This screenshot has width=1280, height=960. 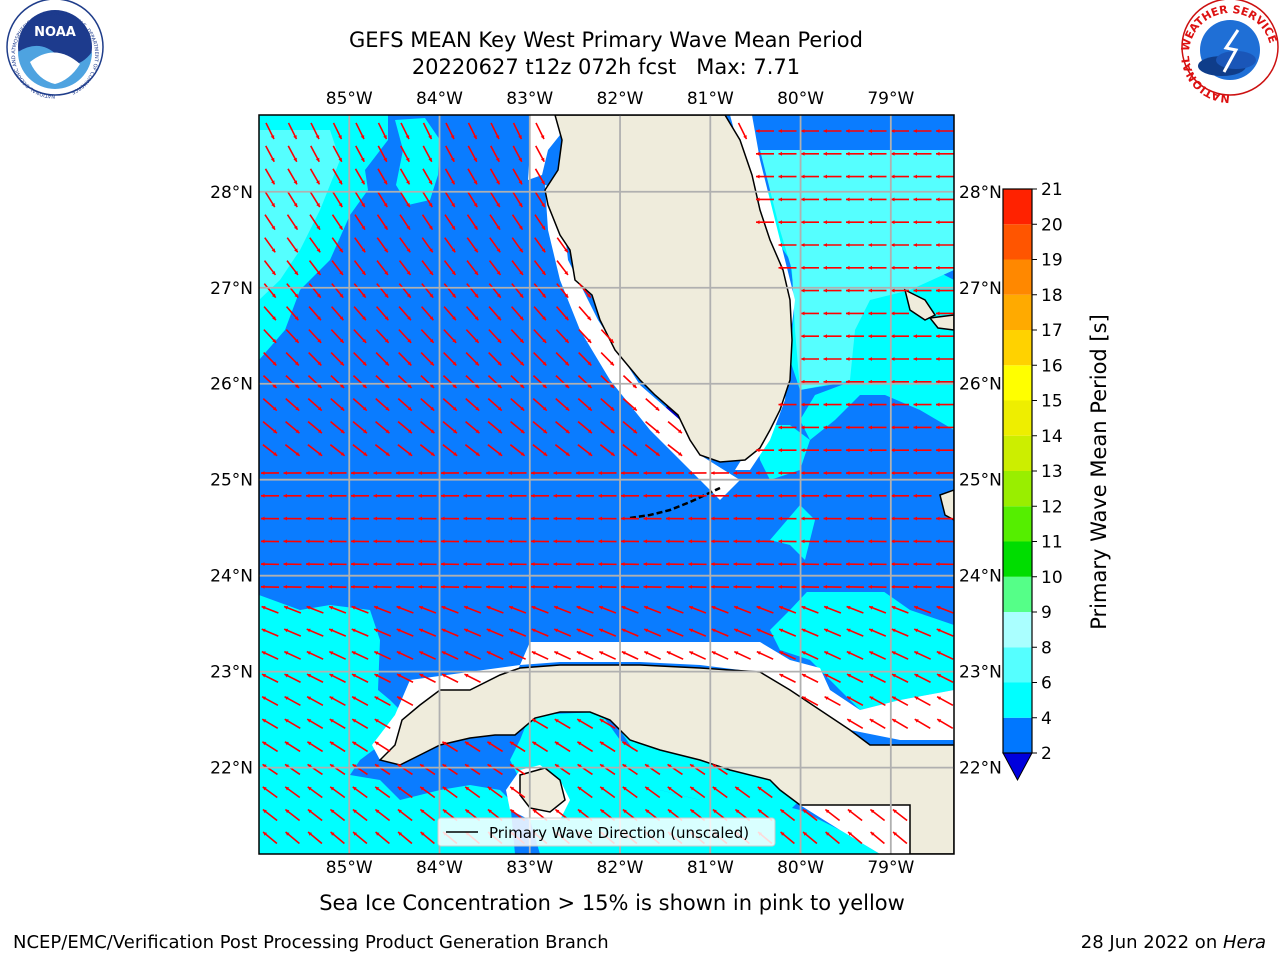 What do you see at coordinates (1099, 472) in the screenshot?
I see `colorbar-label: Primary Wave Mean Period [s]` at bounding box center [1099, 472].